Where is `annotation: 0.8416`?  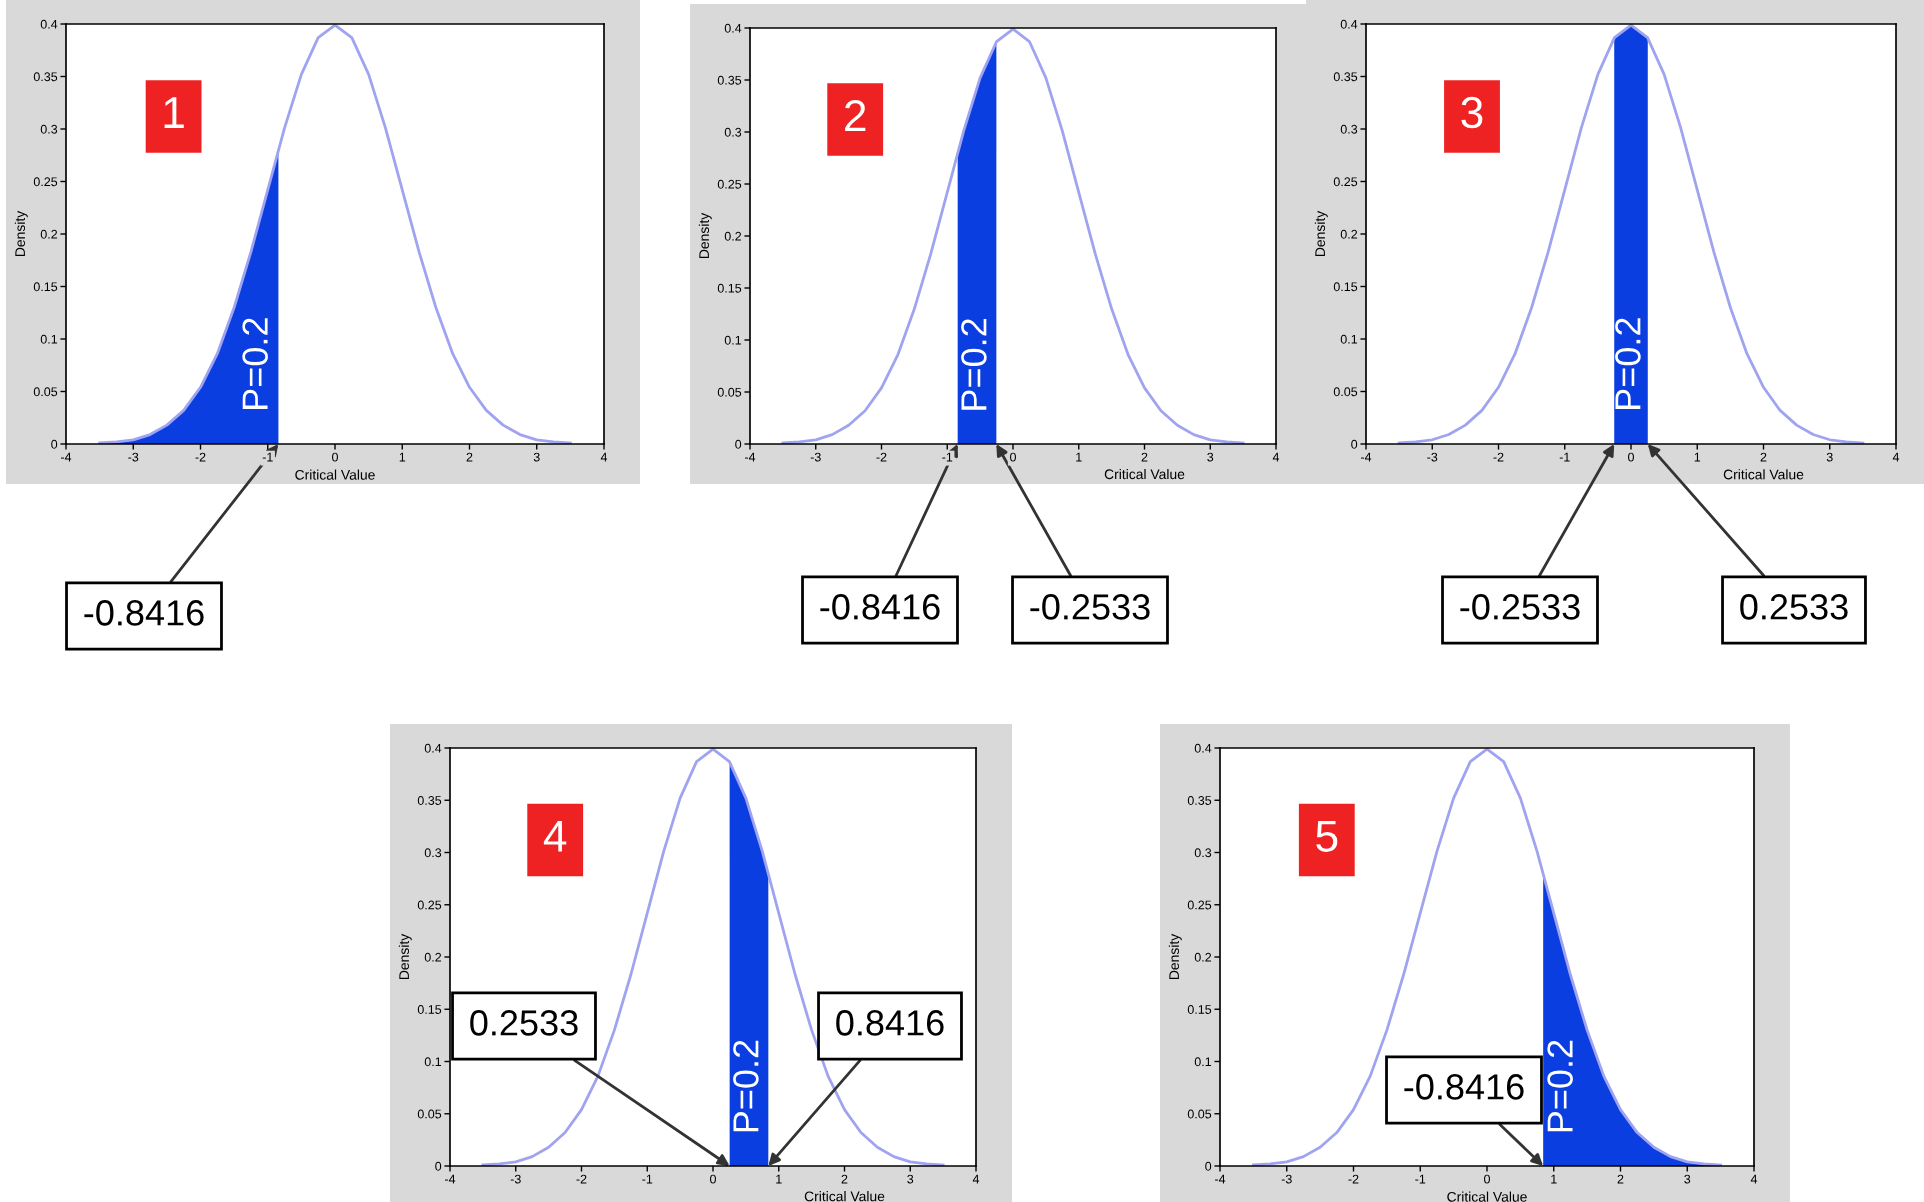 annotation: 0.8416 is located at coordinates (890, 1023).